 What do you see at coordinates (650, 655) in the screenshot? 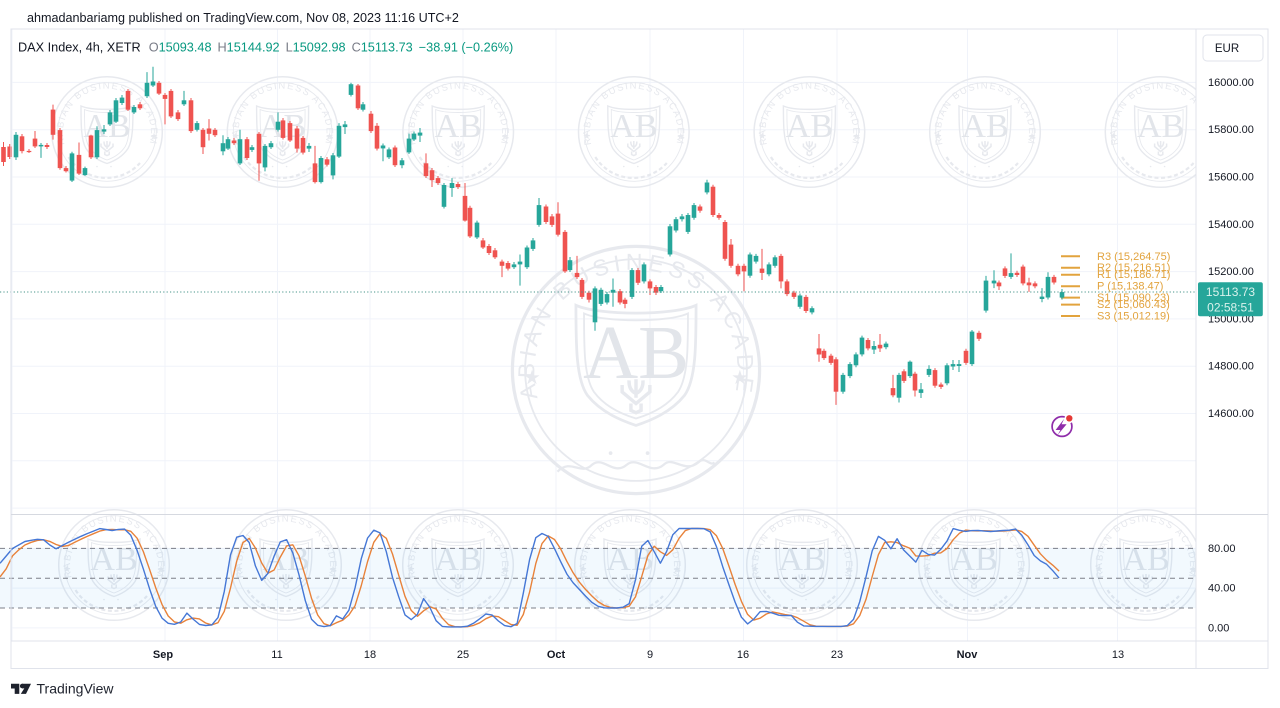
I see `svg-text: 9` at bounding box center [650, 655].